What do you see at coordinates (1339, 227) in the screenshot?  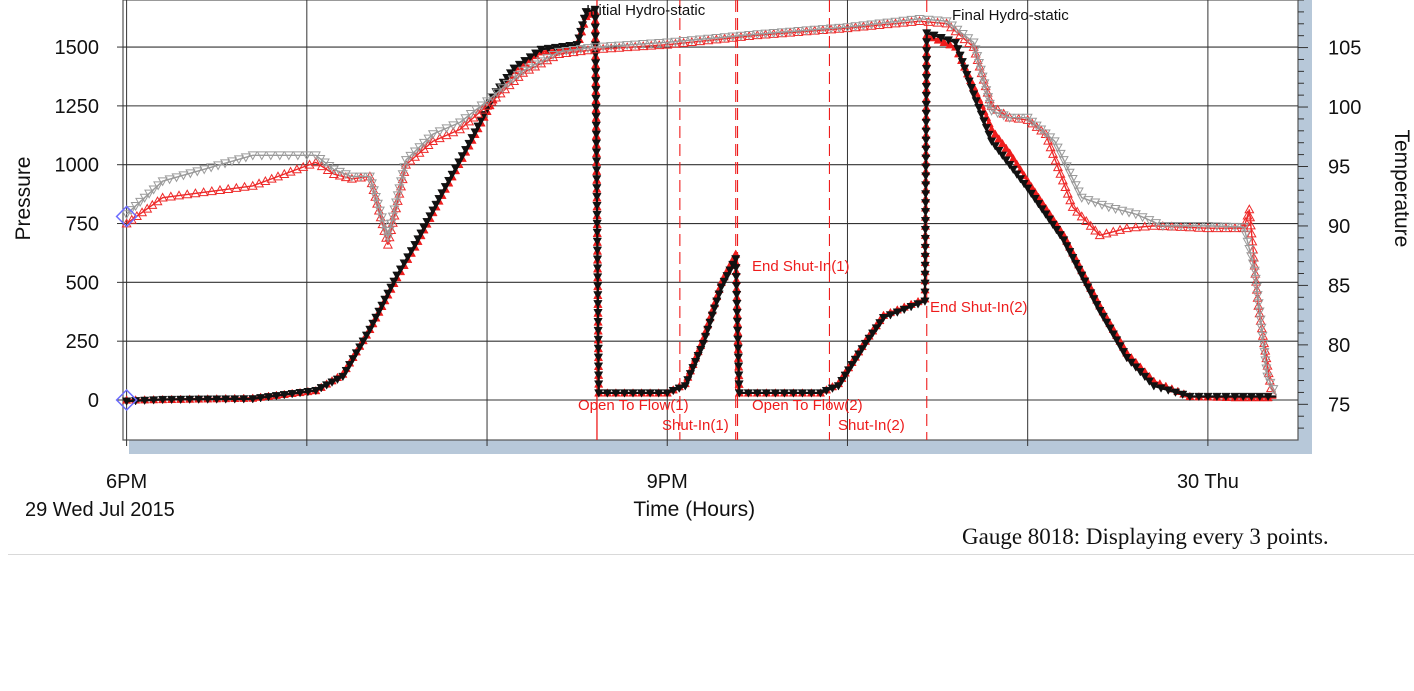 I see `y-right-tick-label: 90` at bounding box center [1339, 227].